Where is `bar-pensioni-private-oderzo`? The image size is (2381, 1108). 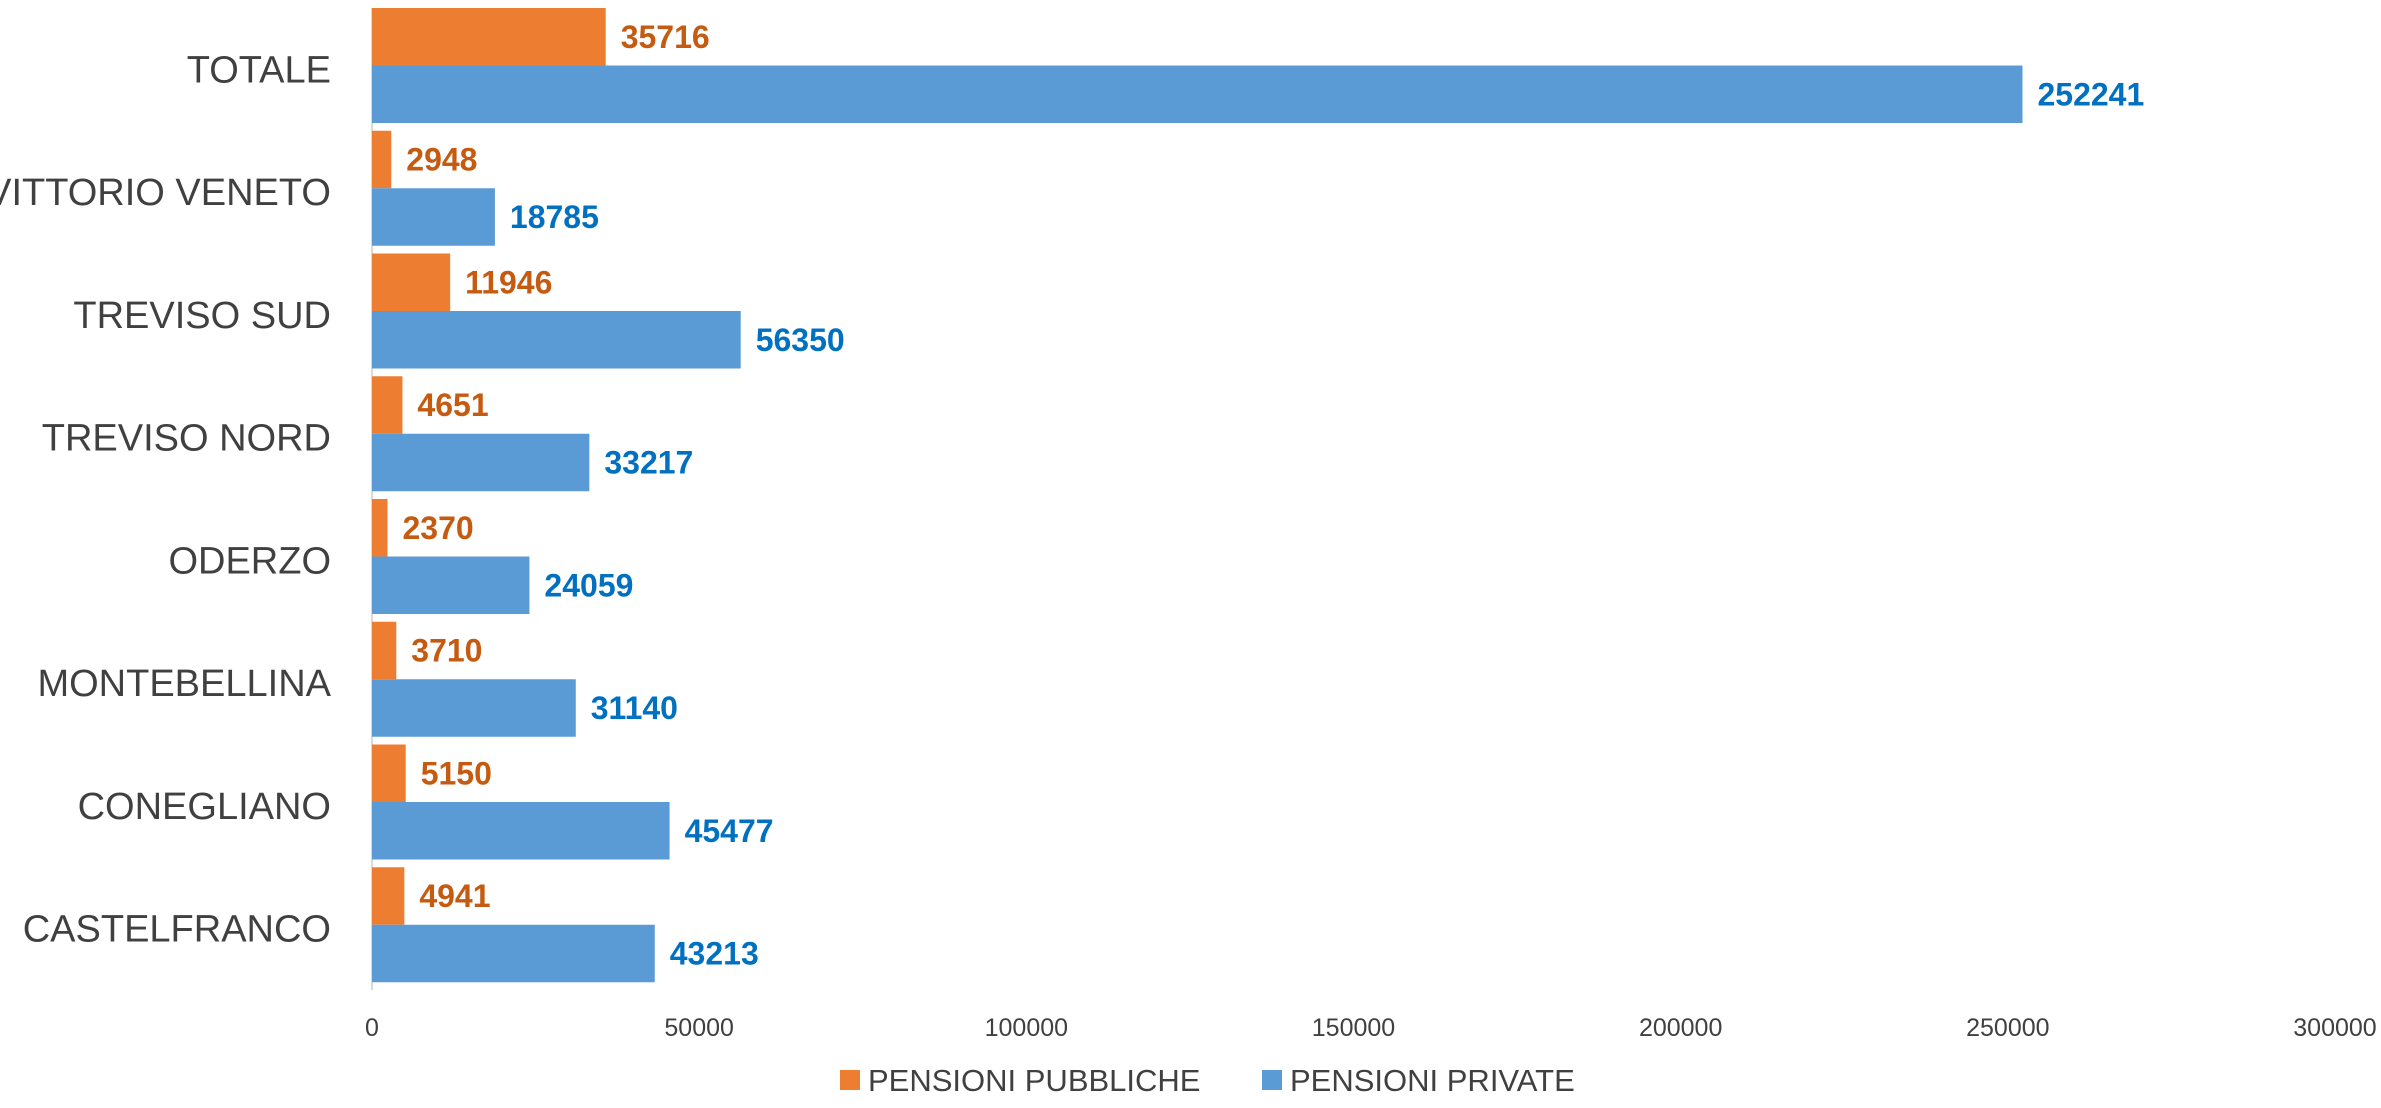 bar-pensioni-private-oderzo is located at coordinates (451, 585).